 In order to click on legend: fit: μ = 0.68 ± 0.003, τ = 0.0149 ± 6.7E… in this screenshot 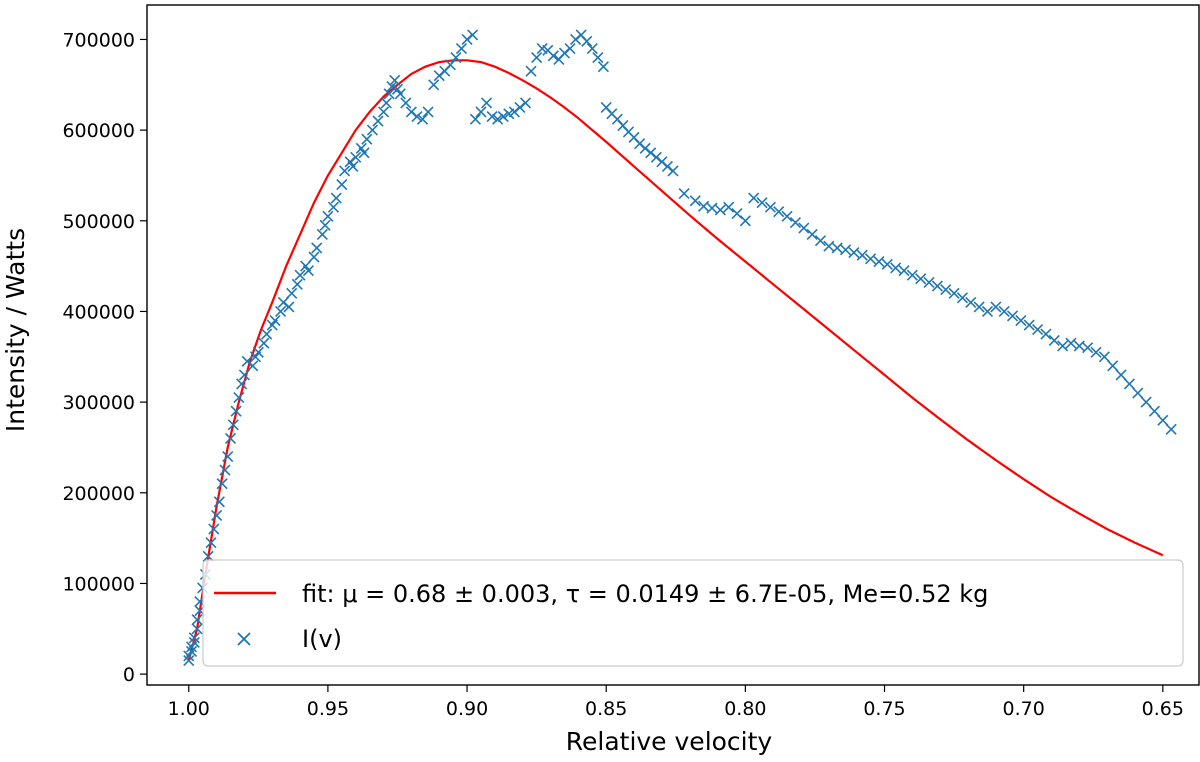, I will do `click(693, 613)`.